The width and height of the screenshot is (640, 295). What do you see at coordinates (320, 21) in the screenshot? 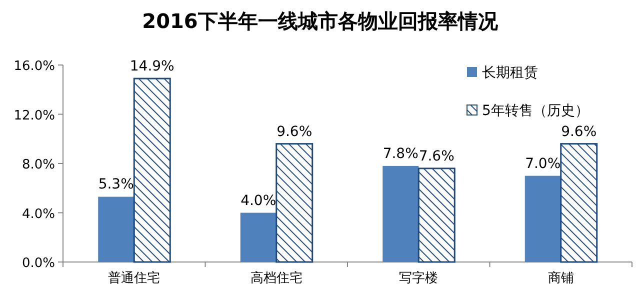
I see `chart-title: 2016下半年一线城市各物业回报率情况` at bounding box center [320, 21].